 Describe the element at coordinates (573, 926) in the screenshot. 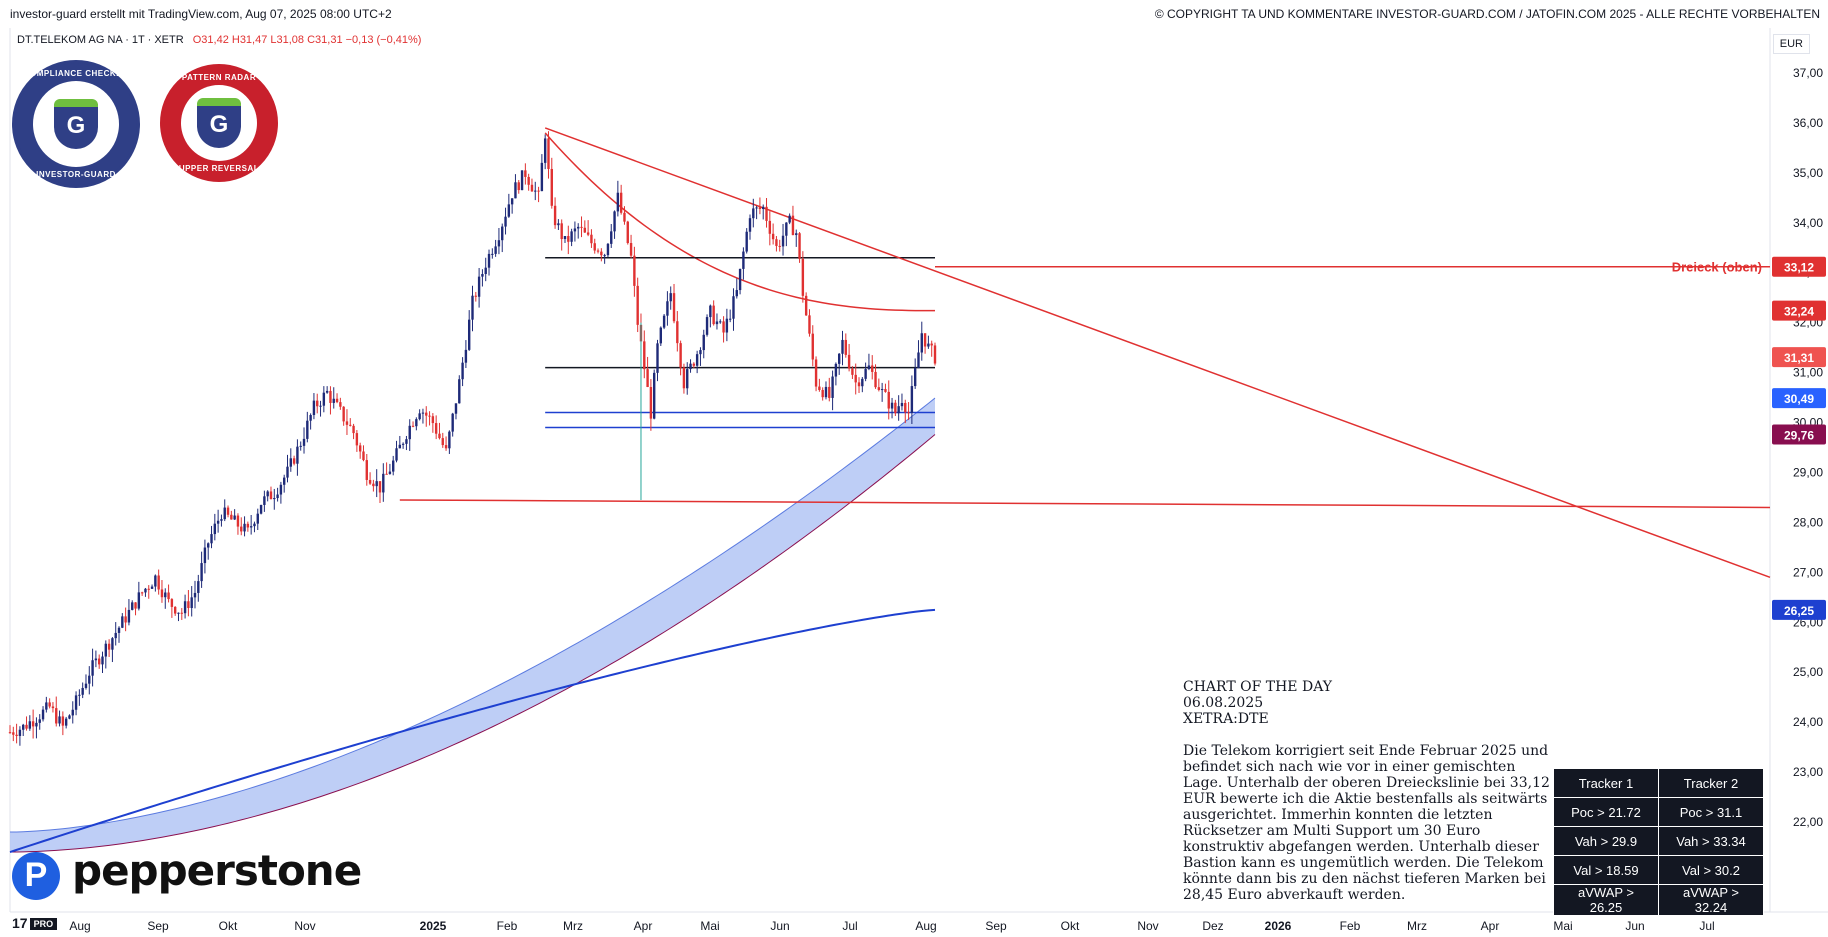

I see `x-tick-label: Mrz` at that location.